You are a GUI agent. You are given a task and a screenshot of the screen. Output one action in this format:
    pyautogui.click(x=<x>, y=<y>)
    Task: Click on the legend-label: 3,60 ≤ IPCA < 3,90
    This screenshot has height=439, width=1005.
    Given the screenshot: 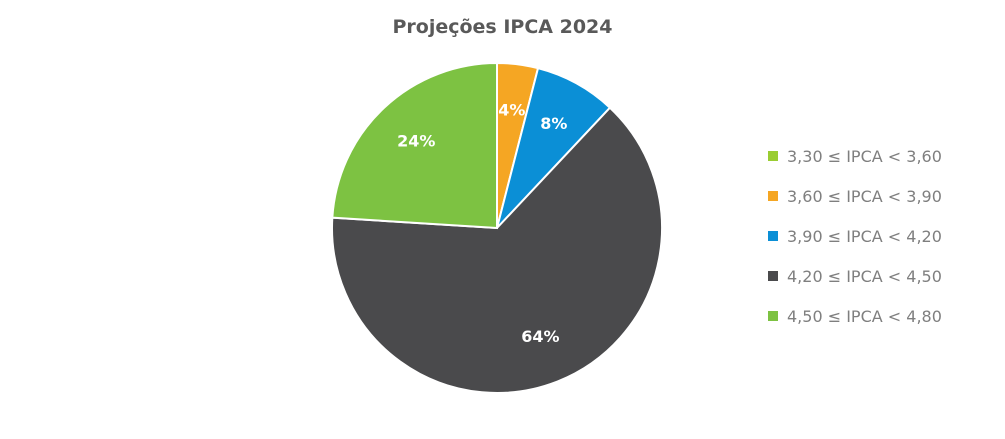 What is the action you would take?
    pyautogui.click(x=864, y=196)
    